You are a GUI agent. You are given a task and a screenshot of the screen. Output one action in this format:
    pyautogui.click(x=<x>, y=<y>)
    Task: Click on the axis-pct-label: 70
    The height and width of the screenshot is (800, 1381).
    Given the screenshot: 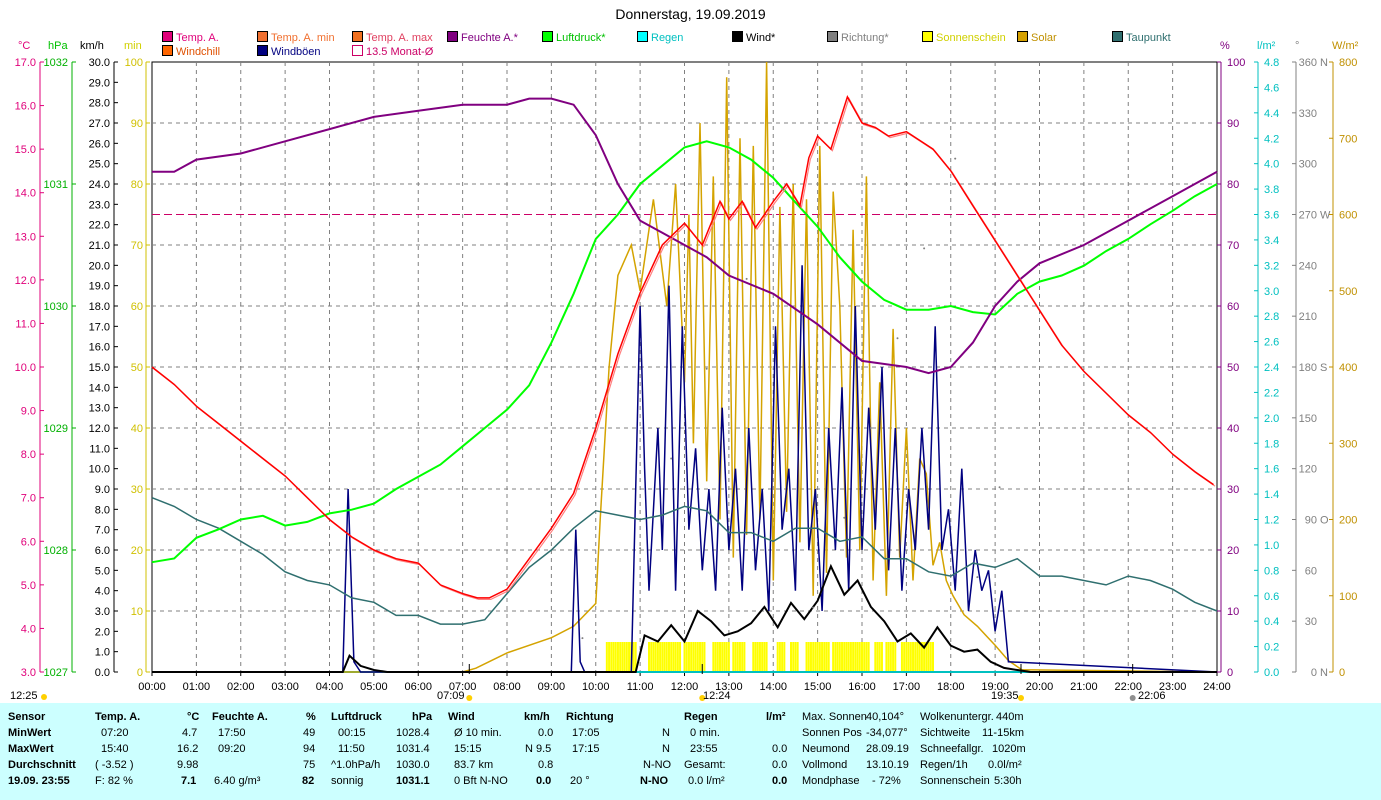 What is the action you would take?
    pyautogui.click(x=1233, y=246)
    